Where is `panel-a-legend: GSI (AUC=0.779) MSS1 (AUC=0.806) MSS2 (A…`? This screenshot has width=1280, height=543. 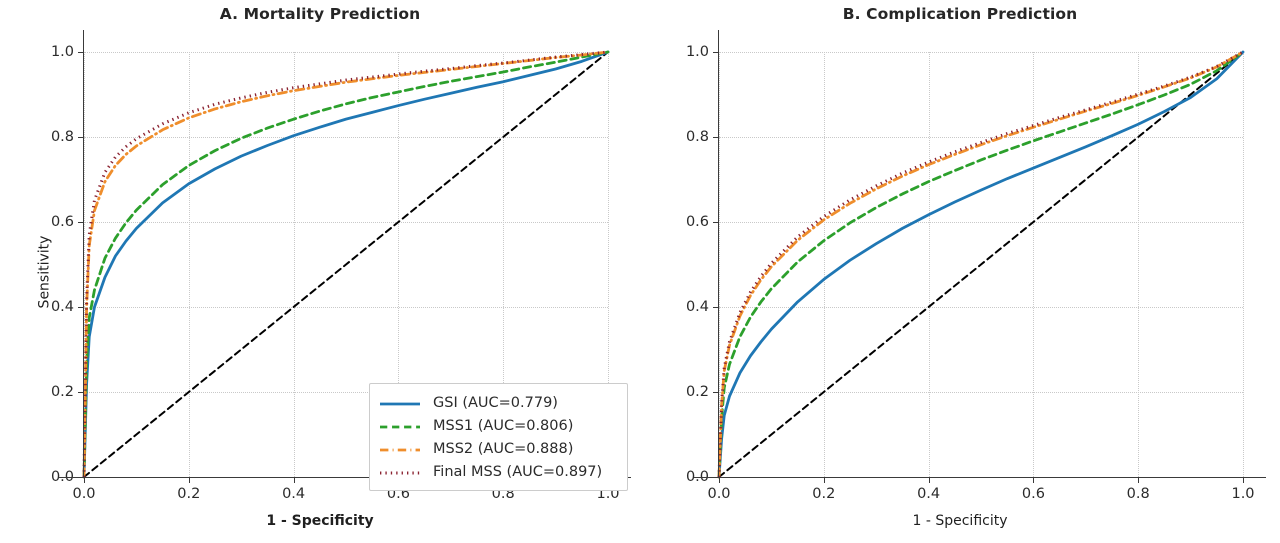
panel-a-legend: GSI (AUC=0.779) MSS1 (AUC=0.806) MSS2 (A… is located at coordinates (498, 437).